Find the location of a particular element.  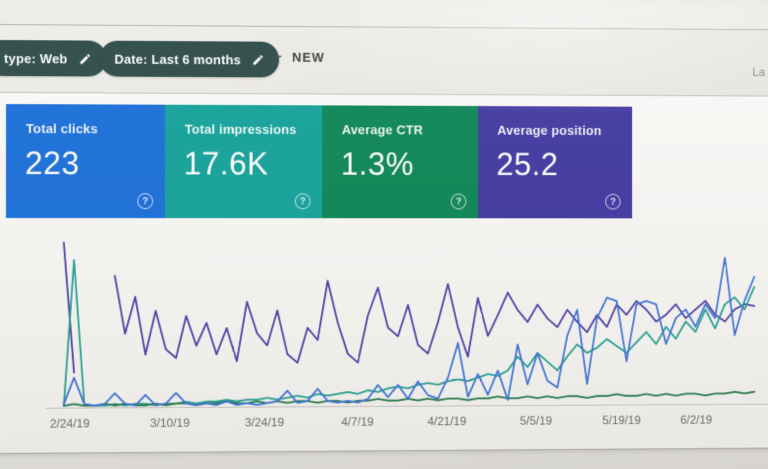

filter-chip-date-range-label: Date: Last 6 months is located at coordinates (177, 59).